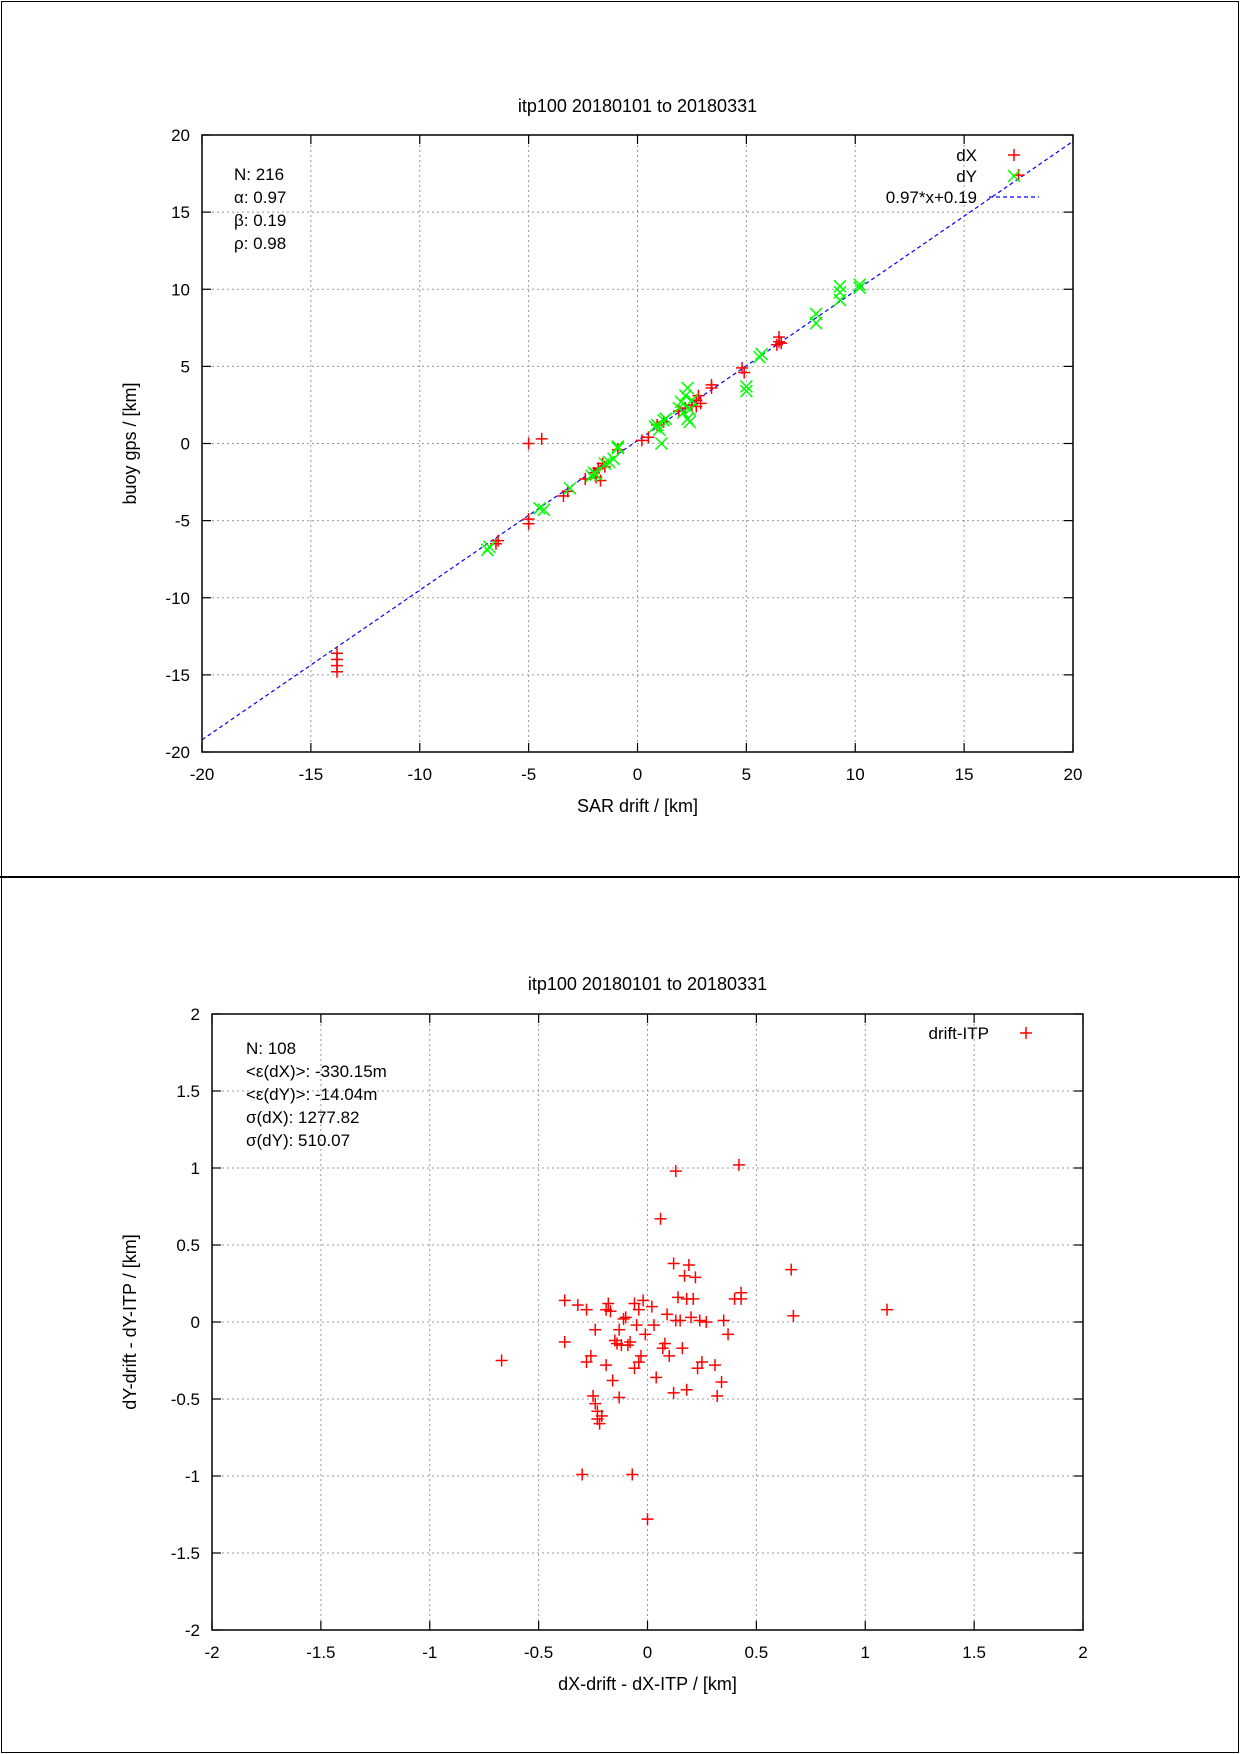 This screenshot has height=1754, width=1240. I want to click on tick-label-x: -2, so click(211, 1652).